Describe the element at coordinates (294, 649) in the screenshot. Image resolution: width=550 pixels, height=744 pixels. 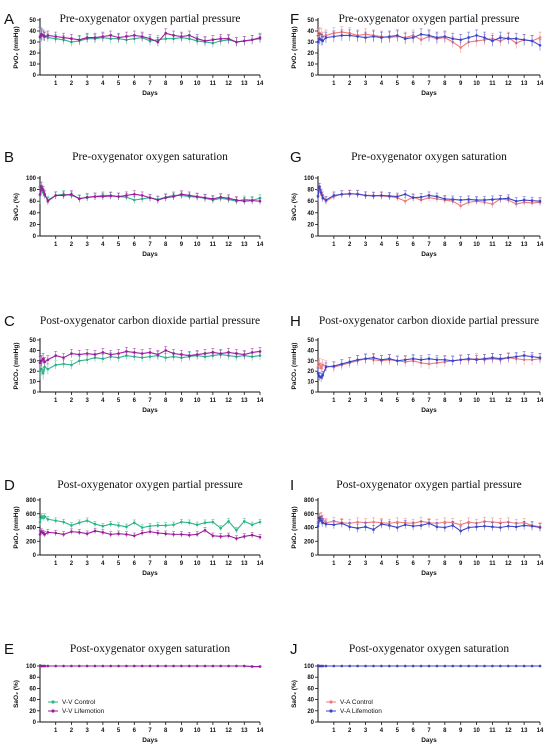
I see `panel-letter: J` at that location.